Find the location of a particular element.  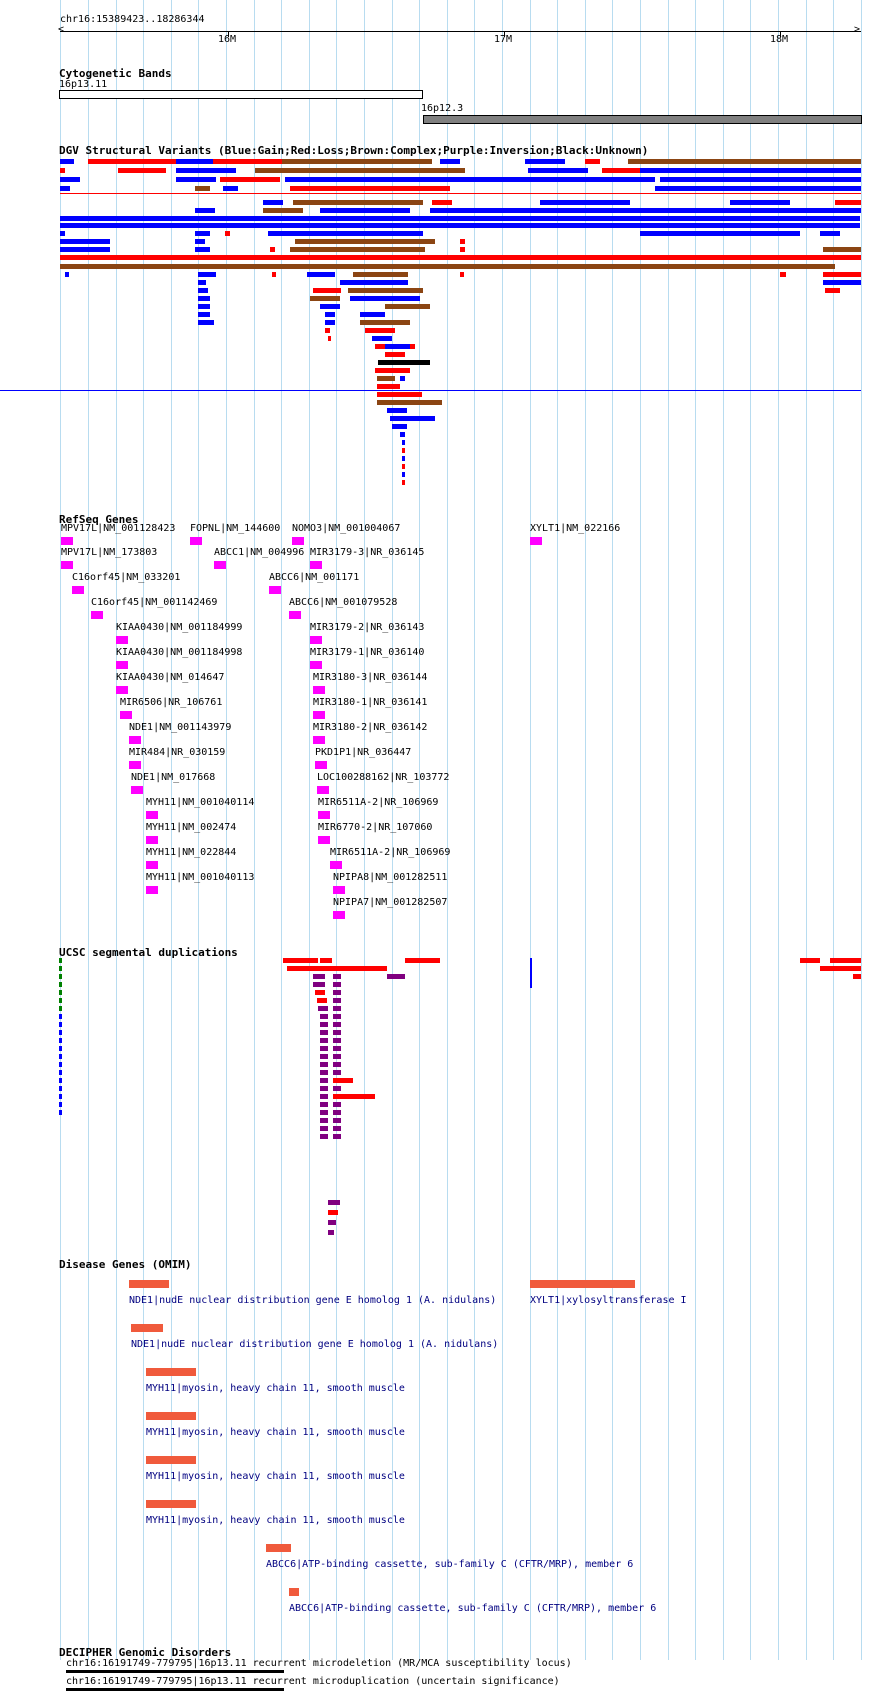

refseq-gene-label: NPIPA7|NM_001282507 is located at coordinates (390, 902).